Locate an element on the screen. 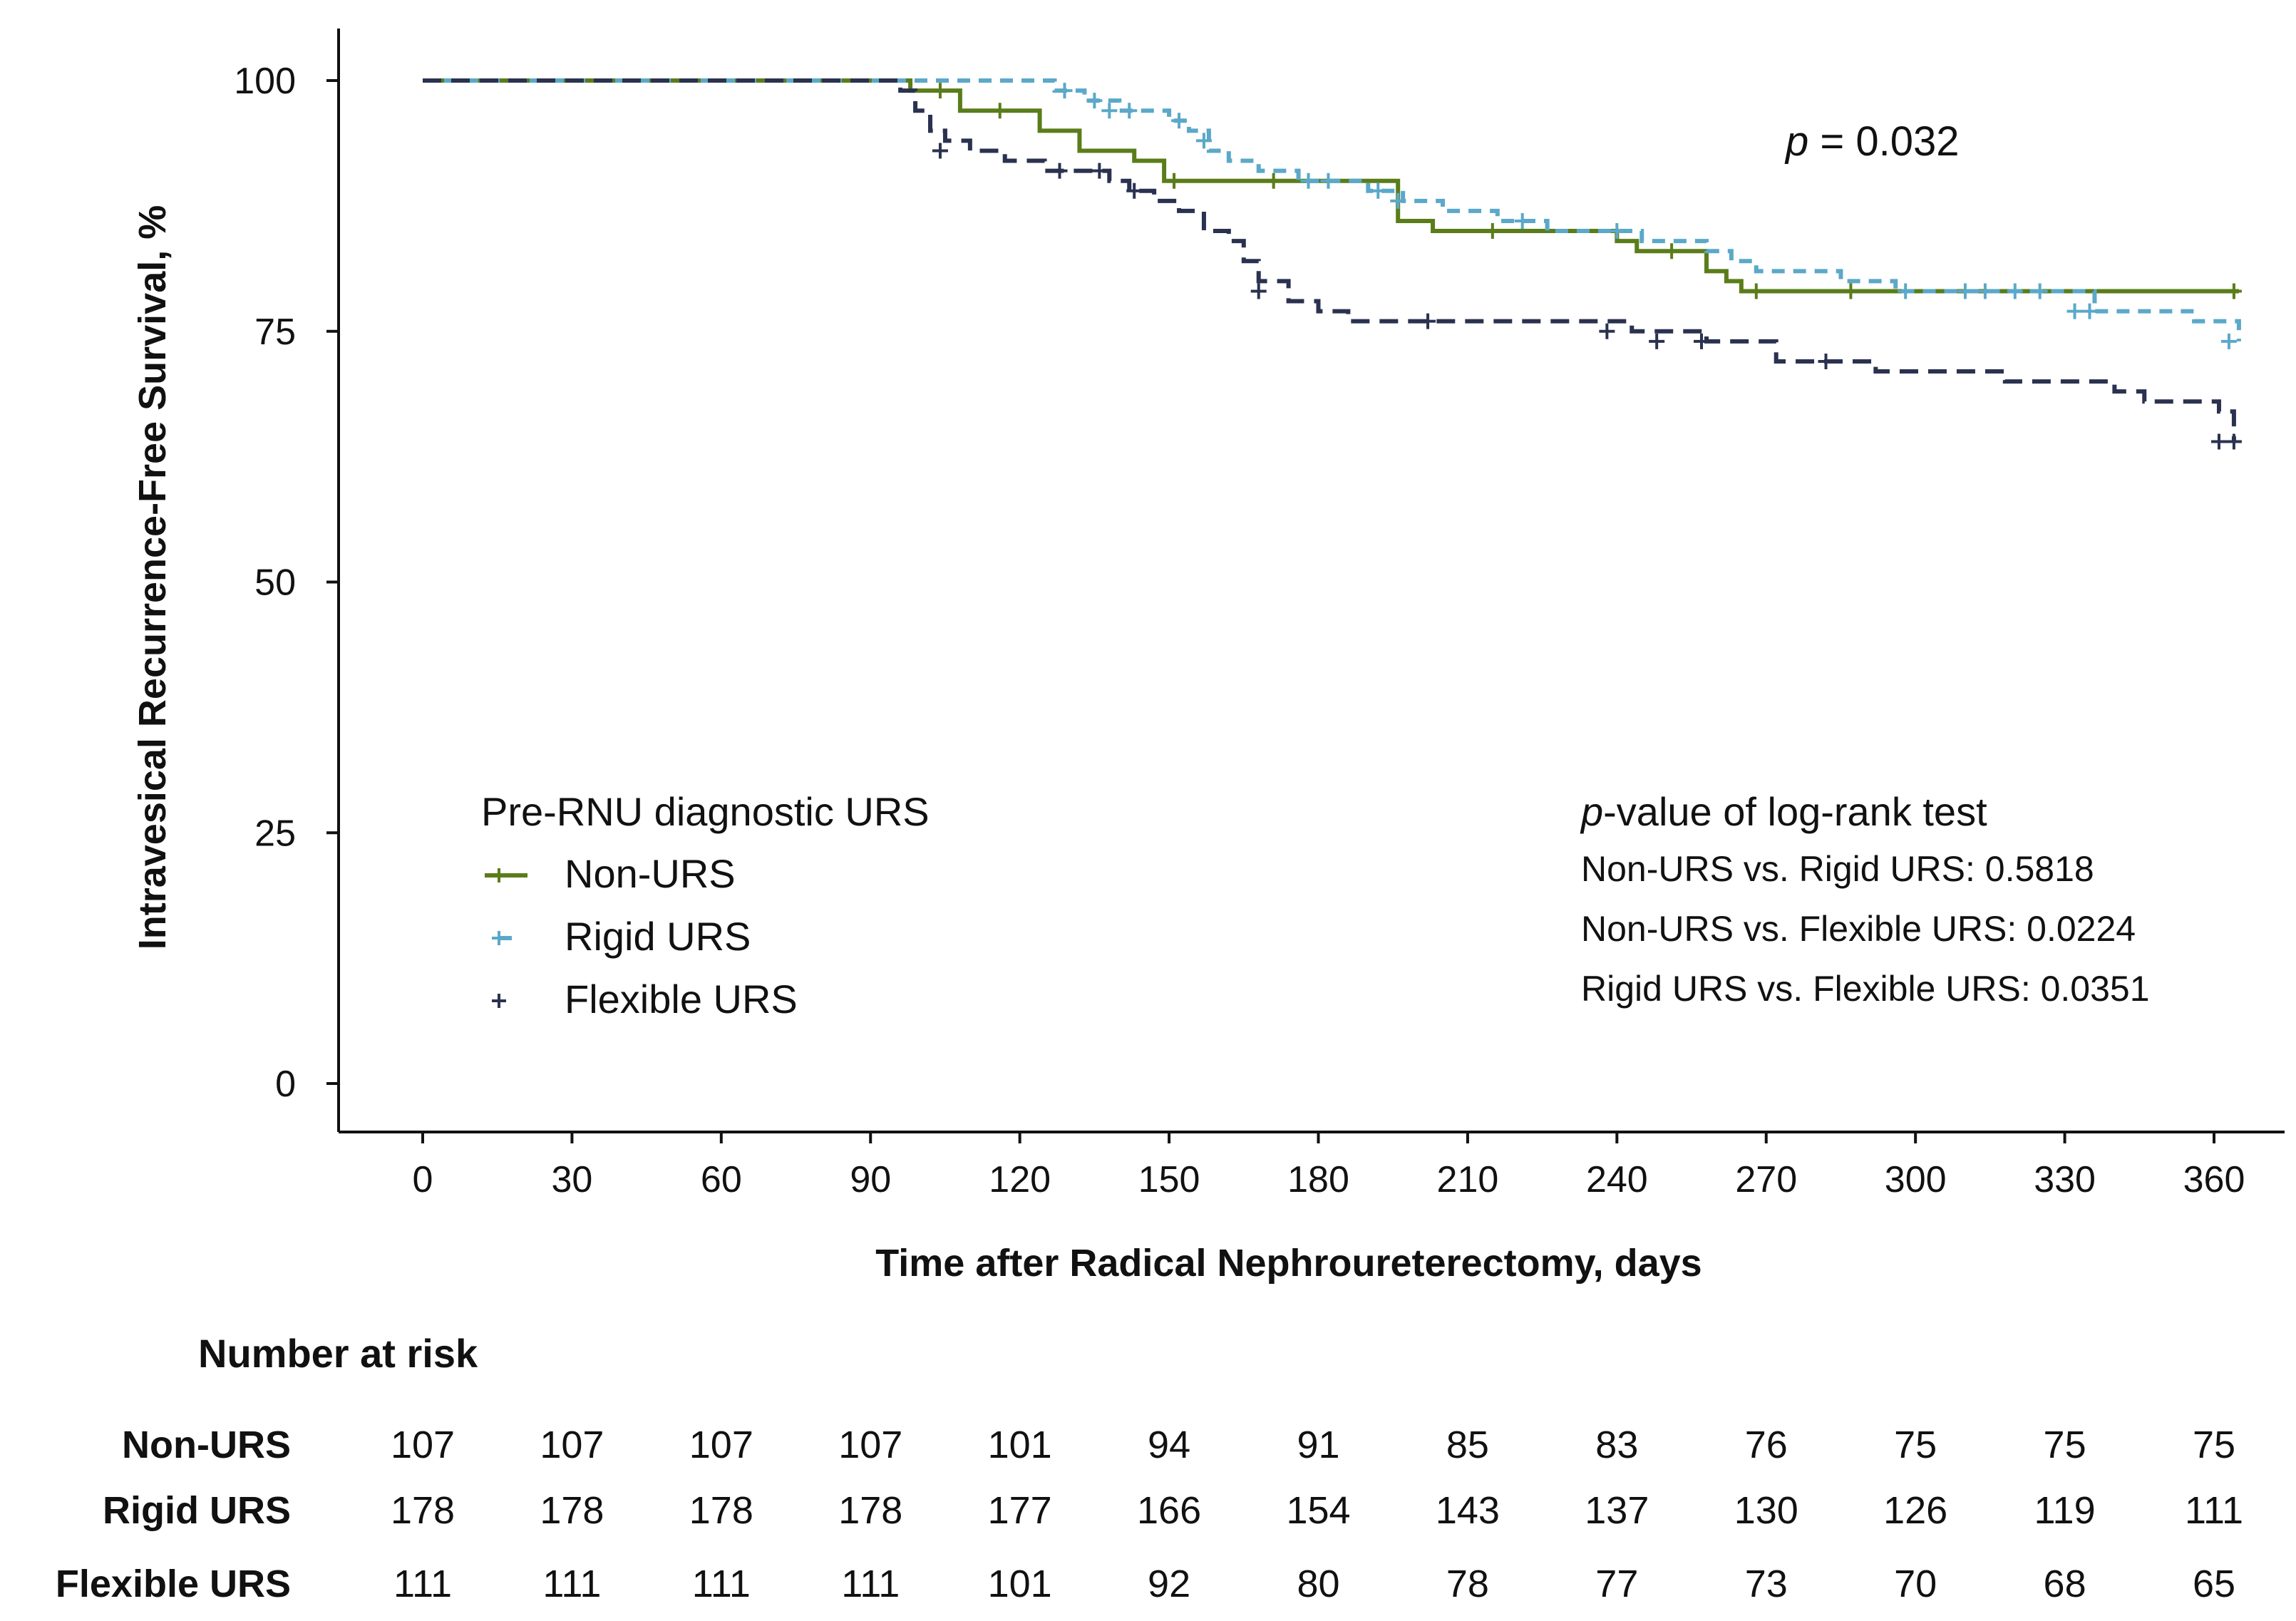  y-axis-title: Intravesical Recurrence-Free Survival, % is located at coordinates (152, 578).